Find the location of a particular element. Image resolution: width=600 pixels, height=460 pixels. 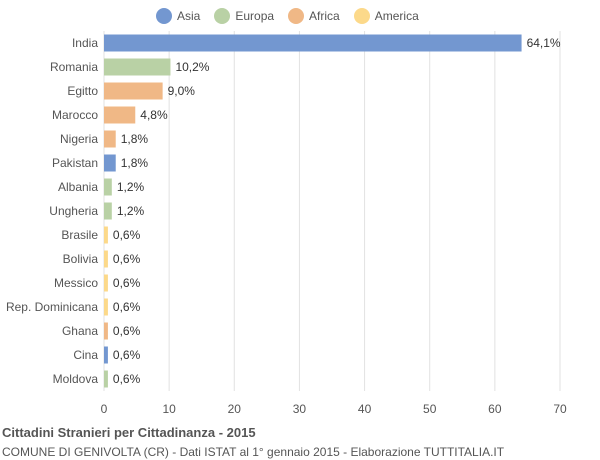

category-label: Ghana is located at coordinates (80, 331).